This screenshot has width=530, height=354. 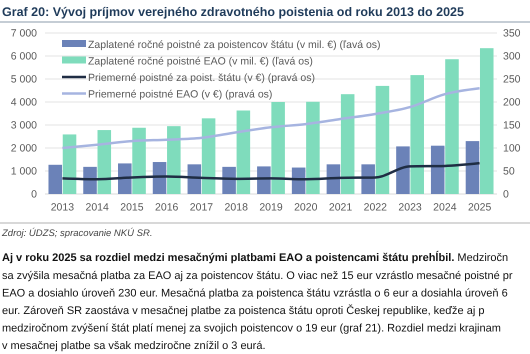 What do you see at coordinates (62, 207) in the screenshot?
I see `x-tick-label: 2013` at bounding box center [62, 207].